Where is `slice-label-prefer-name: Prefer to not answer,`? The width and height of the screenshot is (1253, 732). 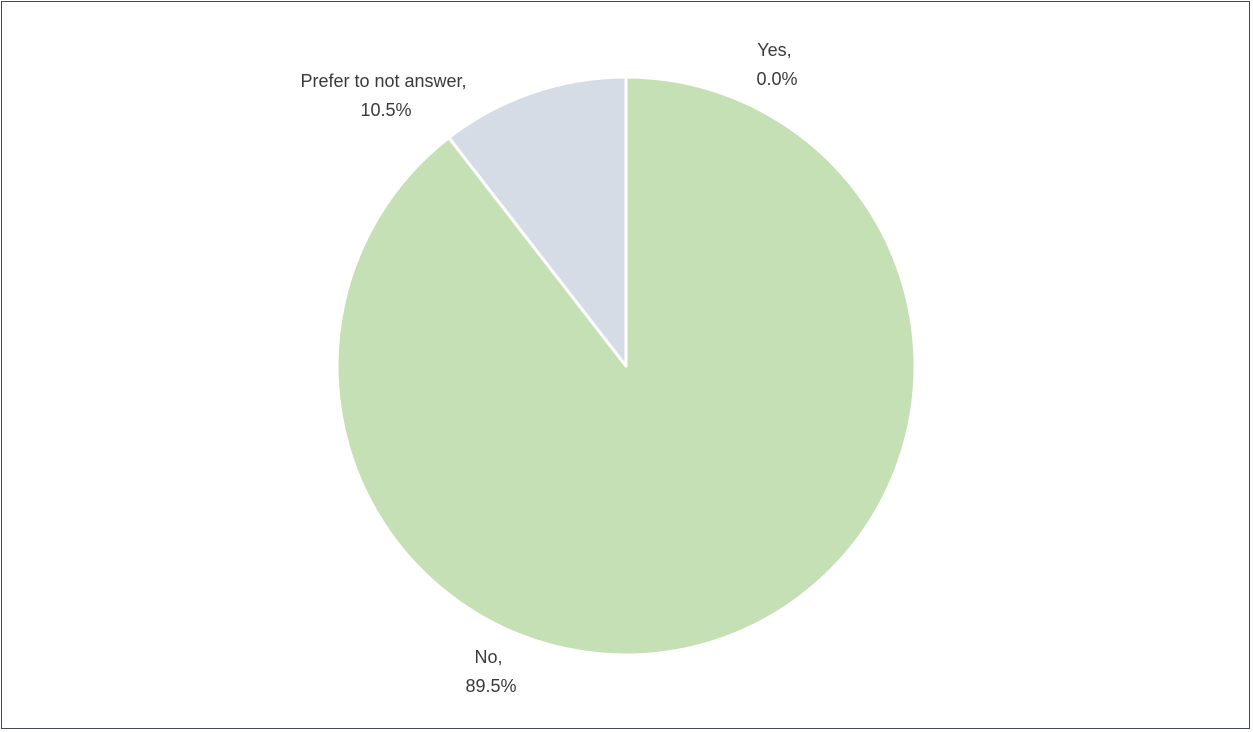 slice-label-prefer-name: Prefer to not answer, is located at coordinates (383, 81).